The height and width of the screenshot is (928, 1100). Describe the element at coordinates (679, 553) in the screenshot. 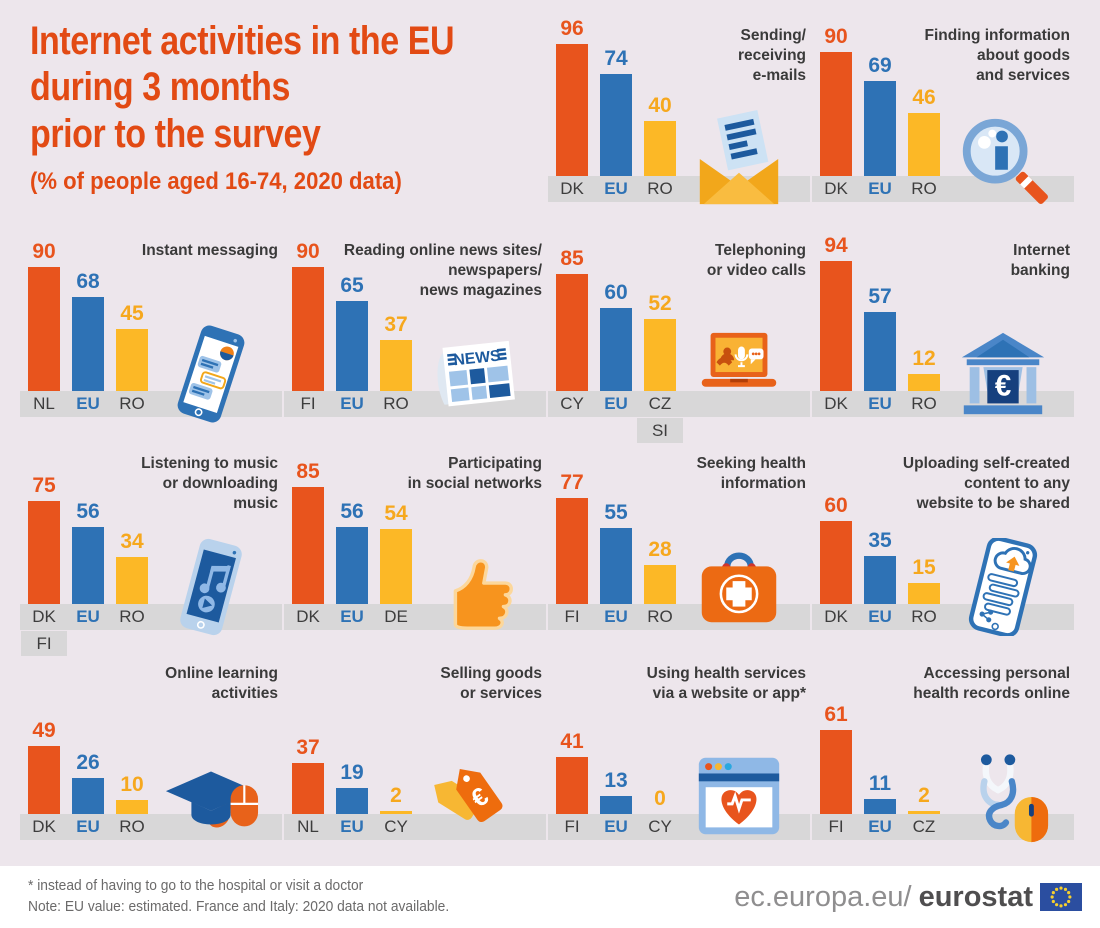

I see `chart-cell: 77 FI 55 EU 28 RO Seeking health information` at that location.